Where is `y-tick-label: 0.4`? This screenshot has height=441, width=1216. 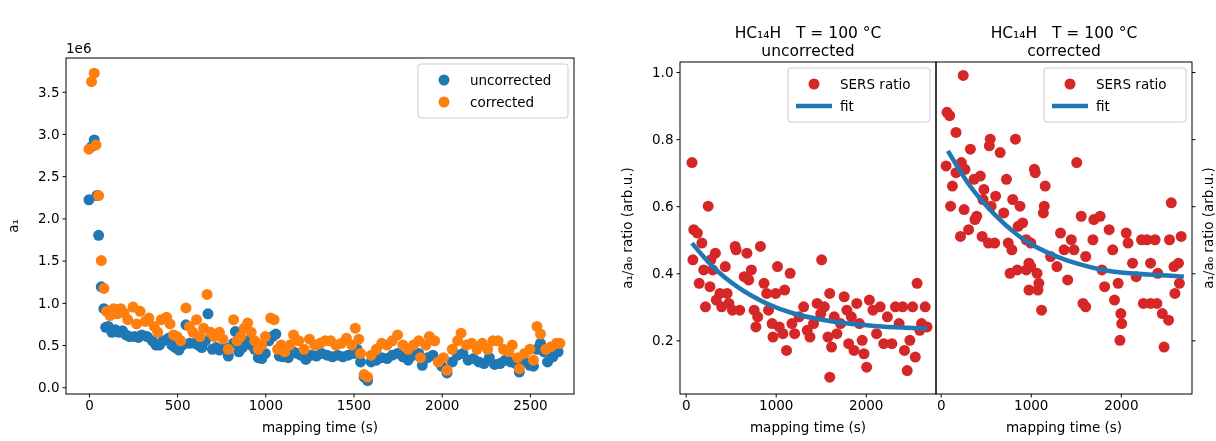 y-tick-label: 0.4 is located at coordinates (663, 273).